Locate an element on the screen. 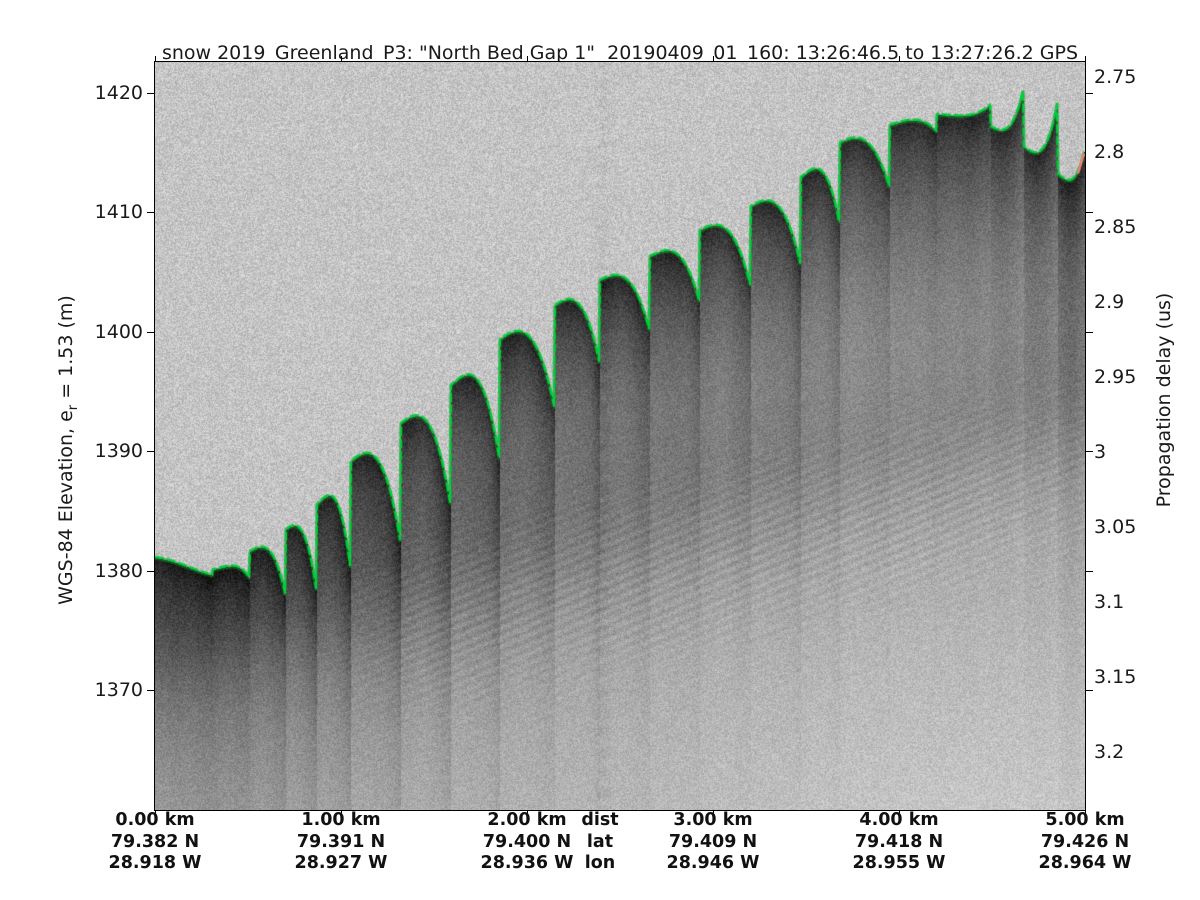 The width and height of the screenshot is (1200, 900). bottom-axis-column: 2.00 km 79.400 N 28.936 W is located at coordinates (527, 842).